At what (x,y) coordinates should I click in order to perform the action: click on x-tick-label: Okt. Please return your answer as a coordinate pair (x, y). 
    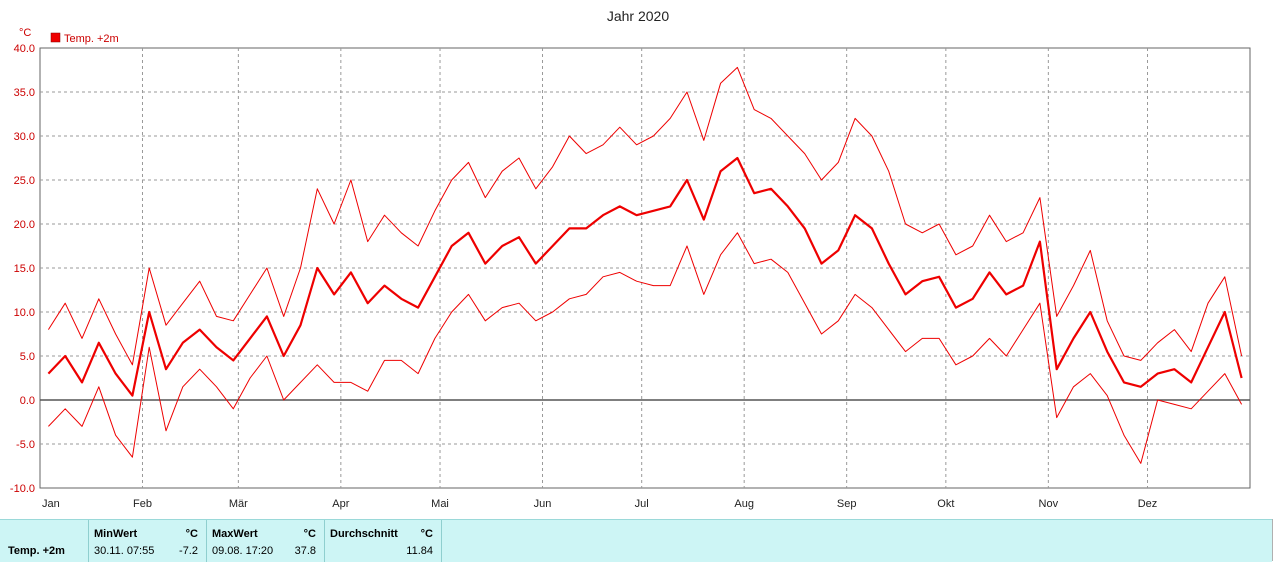
    Looking at the image, I should click on (945, 504).